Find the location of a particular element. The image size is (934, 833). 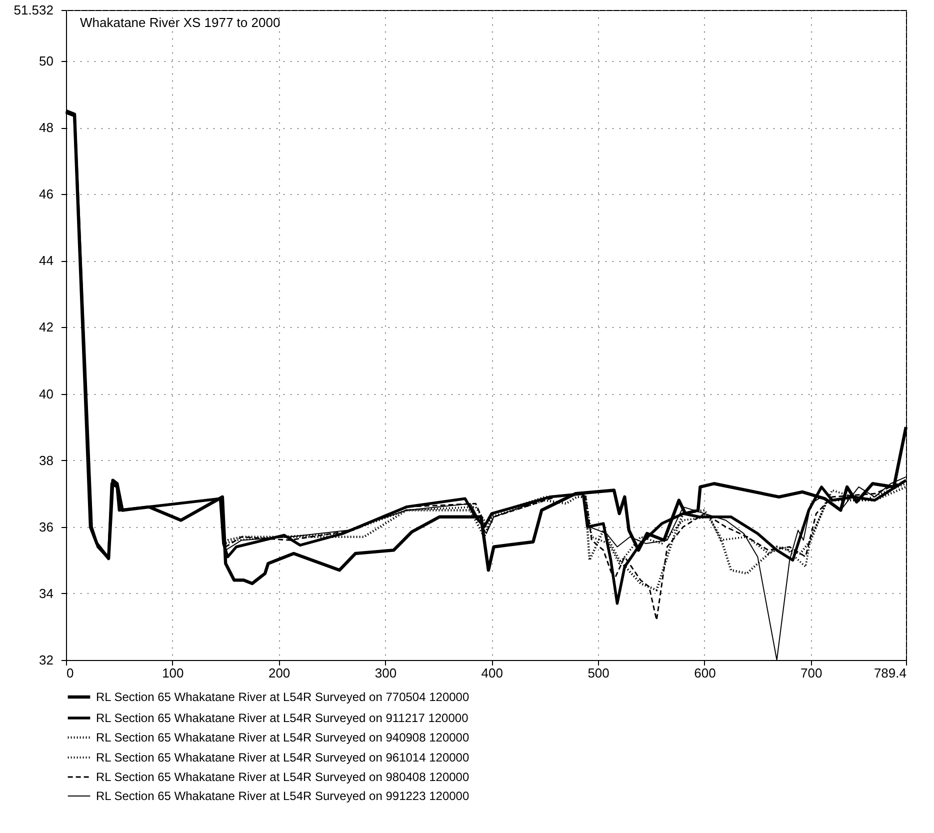

y-tick-label: 46 is located at coordinates (46, 194).